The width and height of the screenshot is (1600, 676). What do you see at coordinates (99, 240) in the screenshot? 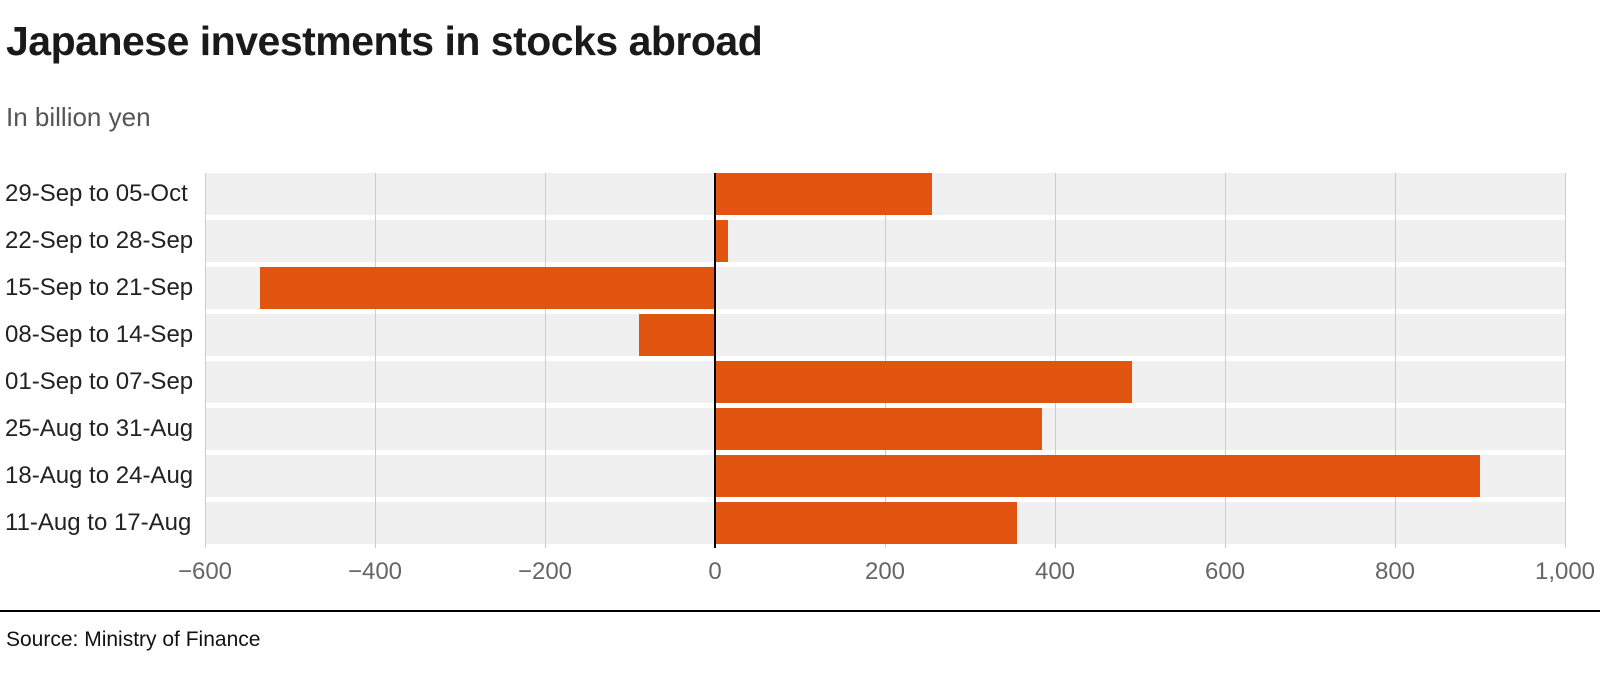
I see `category-label: 22-Sep to 28-Sep` at bounding box center [99, 240].